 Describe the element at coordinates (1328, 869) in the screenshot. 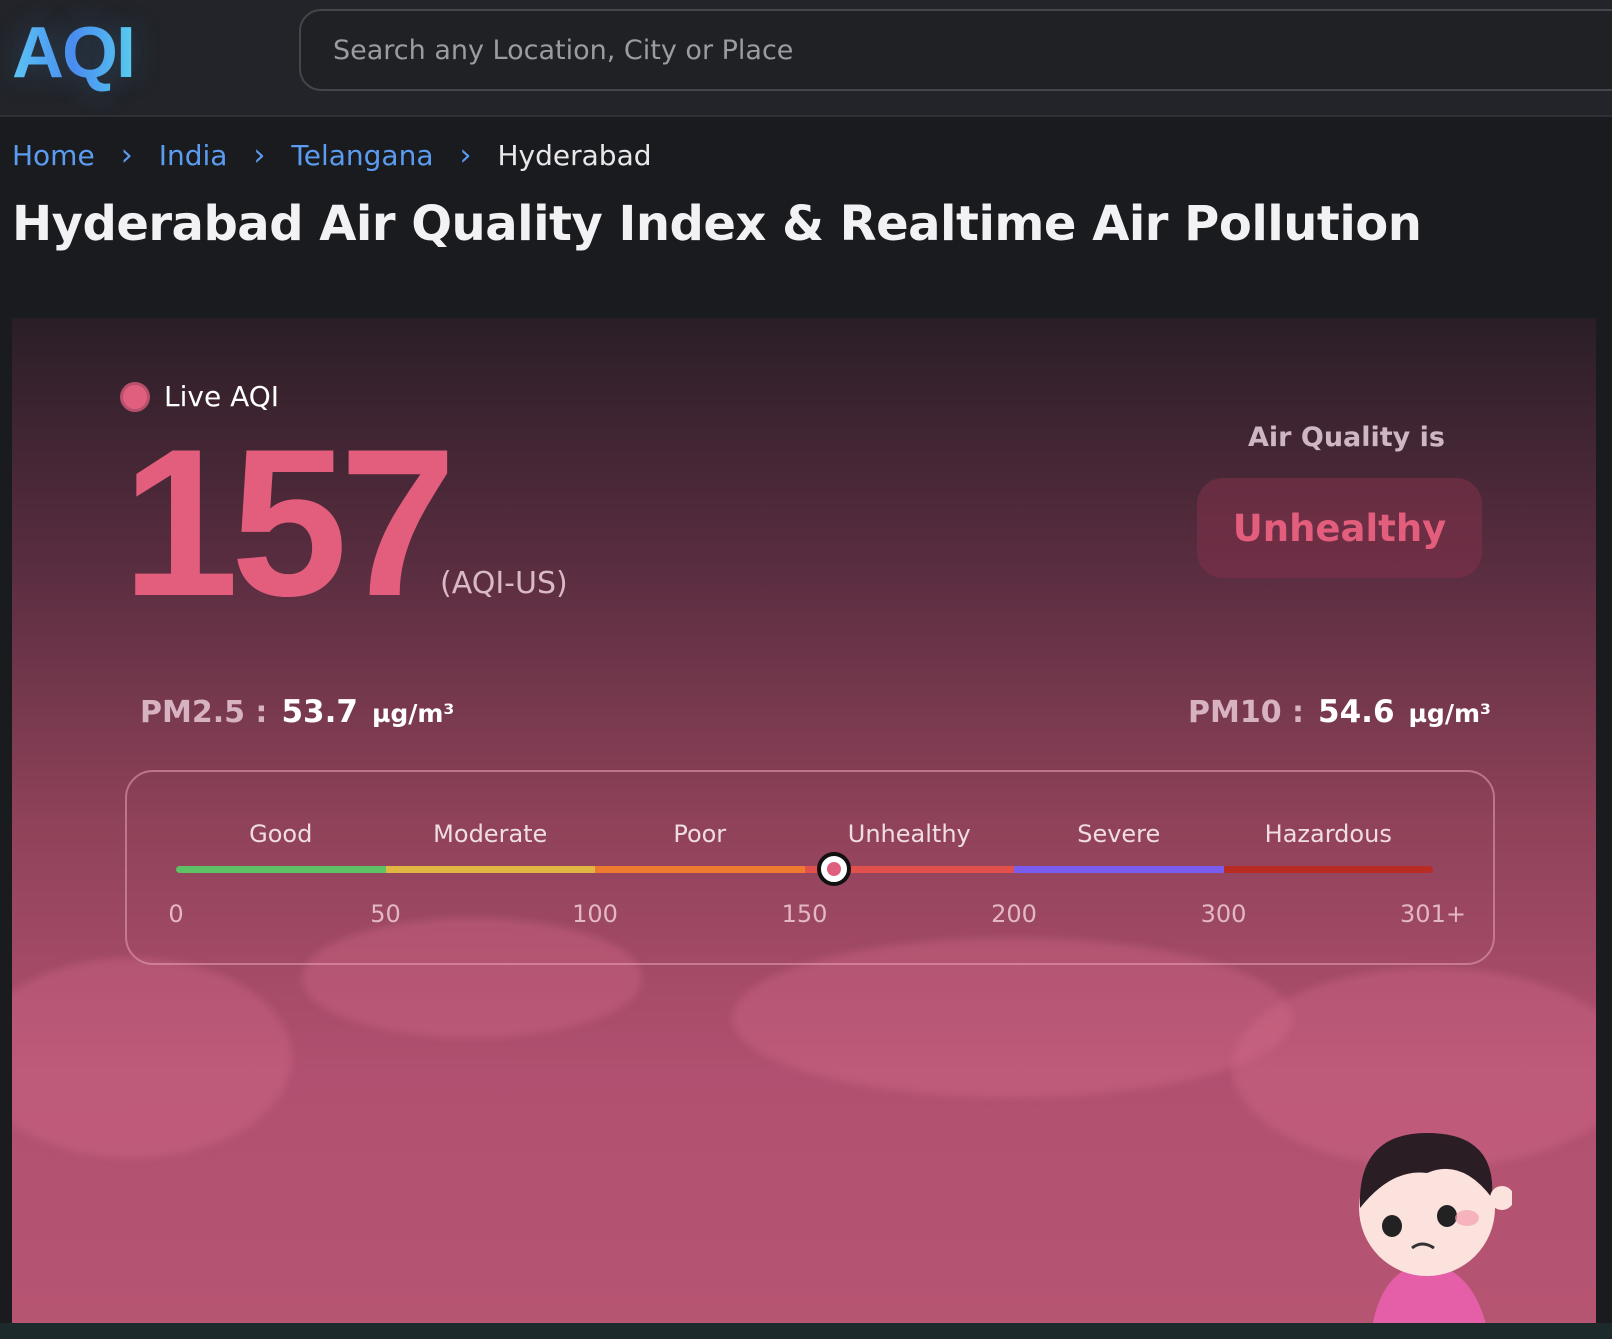

I see `scale-segment-hazardous` at that location.